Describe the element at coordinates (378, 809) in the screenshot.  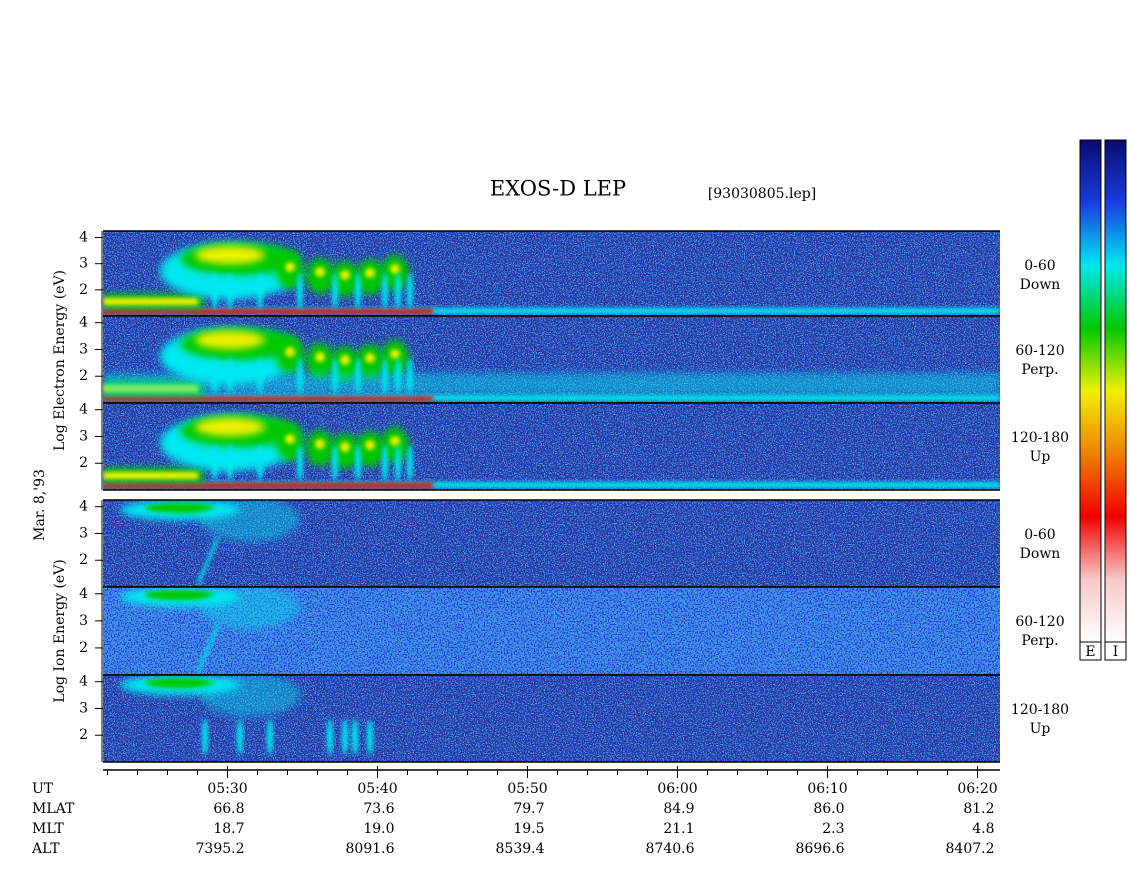
I see `ephemeris-value: 73.6` at that location.